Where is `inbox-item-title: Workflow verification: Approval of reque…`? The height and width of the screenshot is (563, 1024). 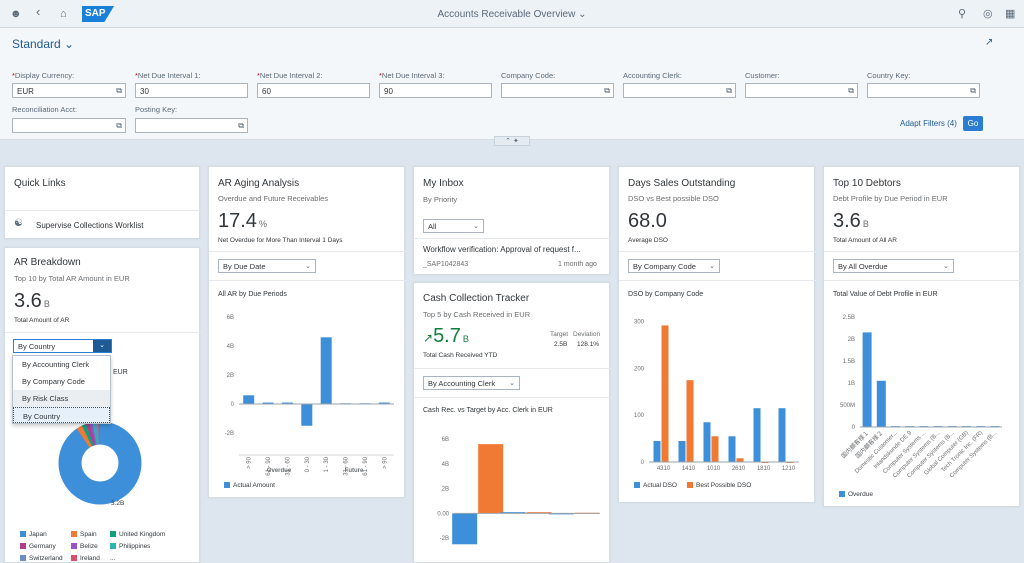 inbox-item-title: Workflow verification: Approval of reque… is located at coordinates (502, 249).